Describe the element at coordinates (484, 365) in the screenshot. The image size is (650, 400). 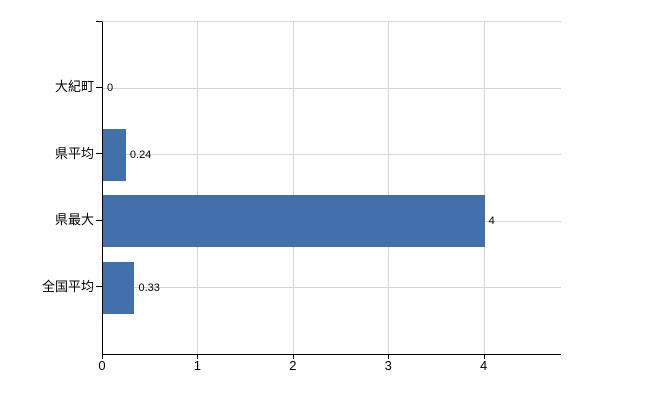
I see `x-axis-tick-label: 4` at that location.